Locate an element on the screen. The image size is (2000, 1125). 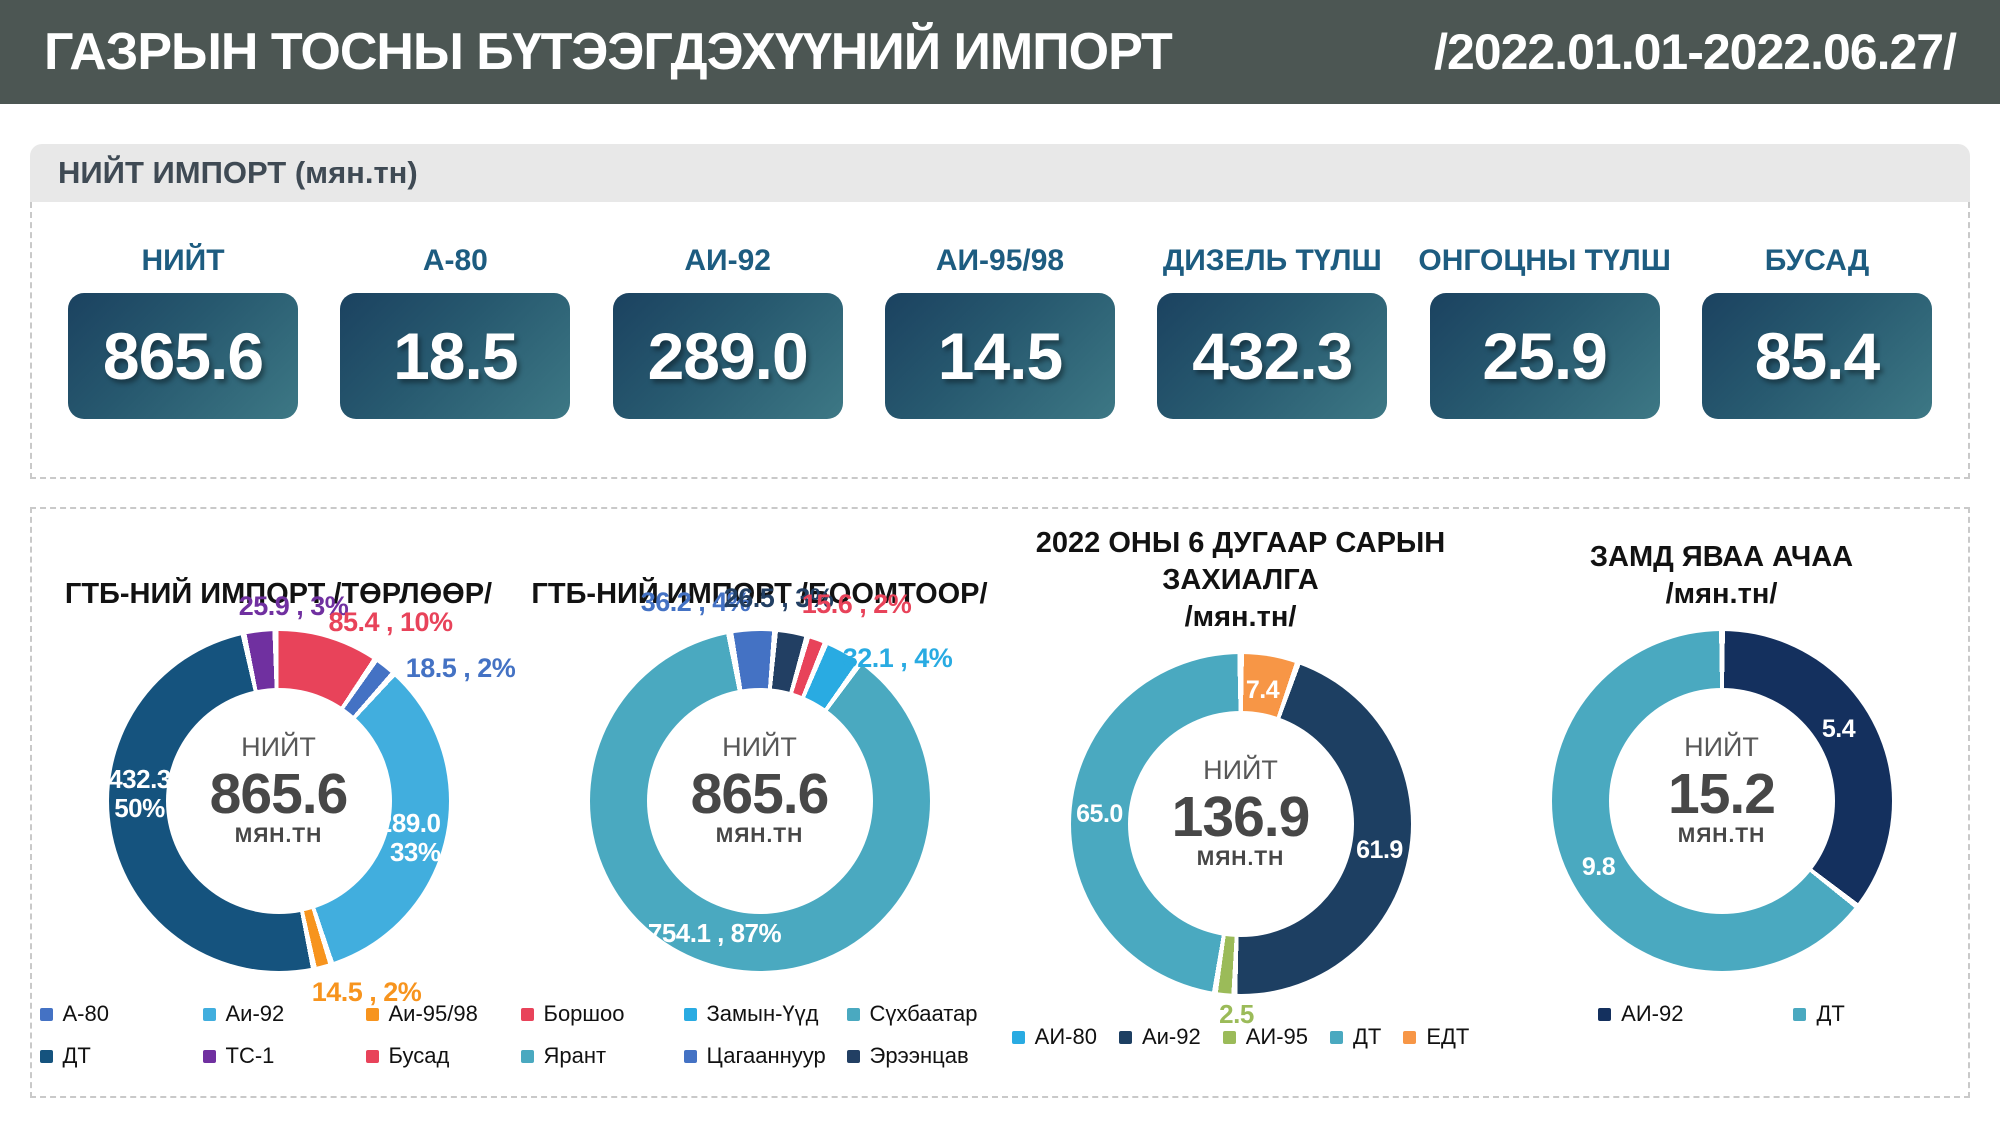
kpi-value: 432.3 is located at coordinates (1272, 356).